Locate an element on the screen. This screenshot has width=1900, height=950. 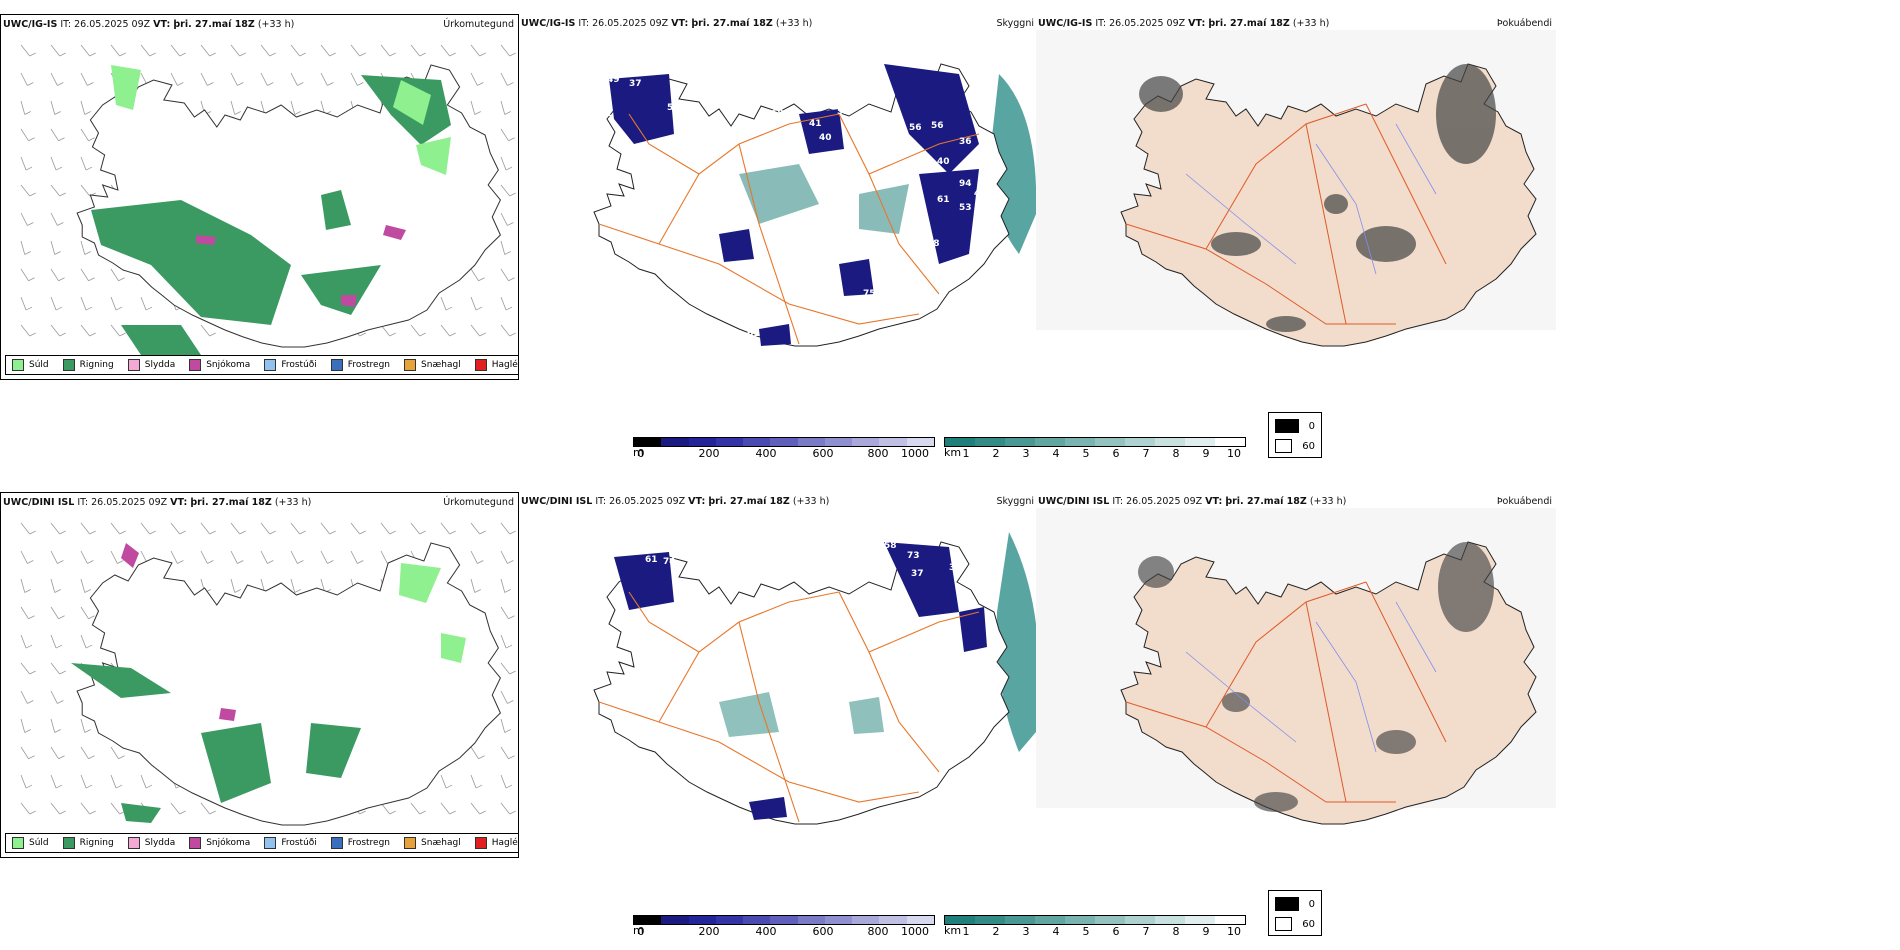
visibility-colorbar is located at coordinates (1095, 920).